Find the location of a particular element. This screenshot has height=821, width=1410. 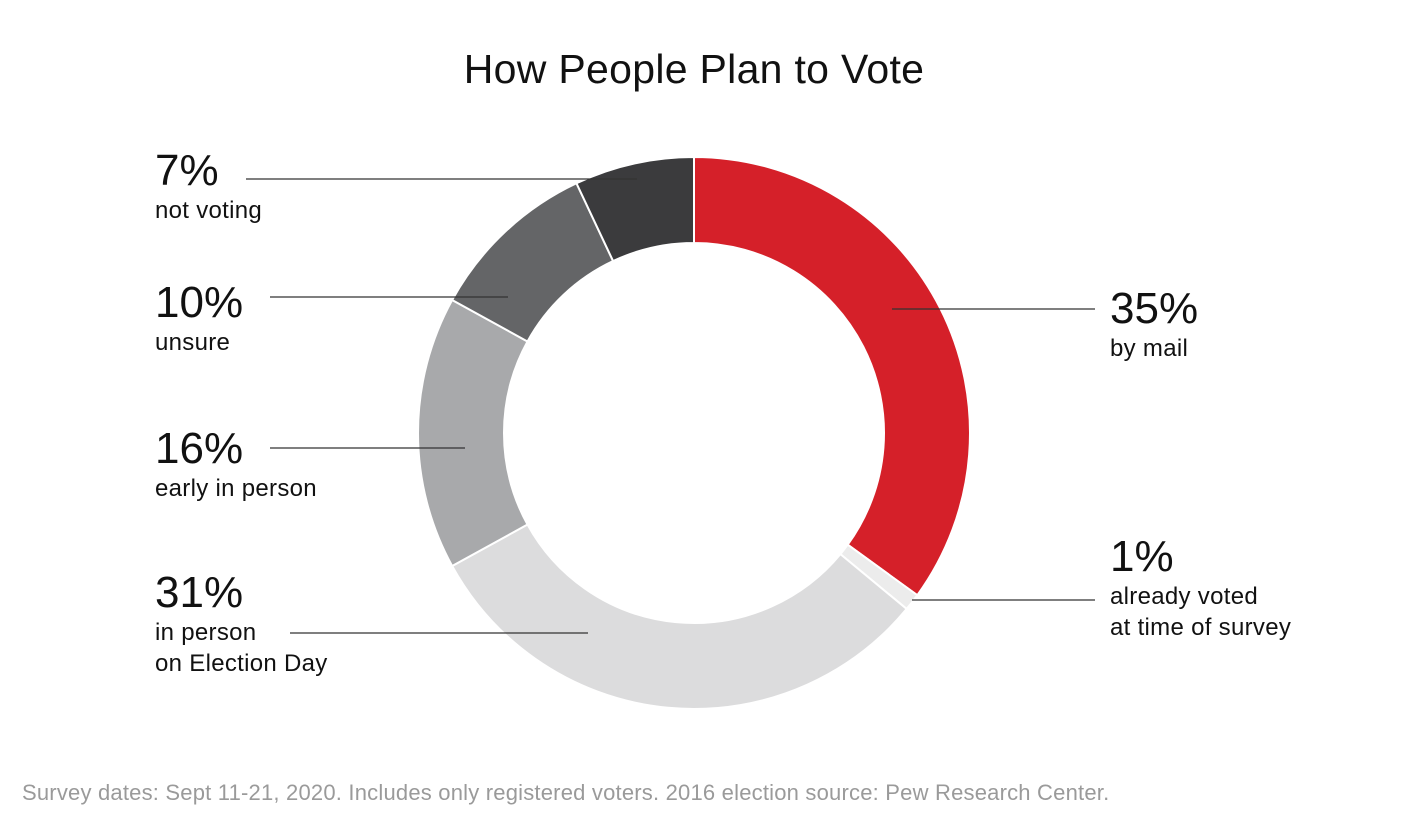

category-label-already-voted-at-time-of-survey-line-2: at time of survey is located at coordinates (1200, 627).